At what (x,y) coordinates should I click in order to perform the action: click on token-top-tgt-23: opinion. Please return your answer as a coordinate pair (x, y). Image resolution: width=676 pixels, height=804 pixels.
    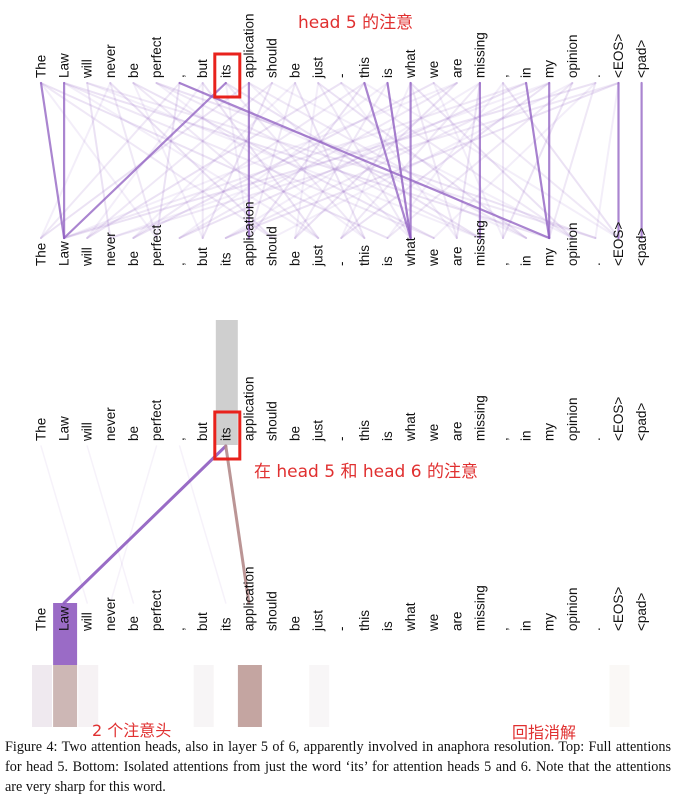
    Looking at the image, I should click on (572, 244).